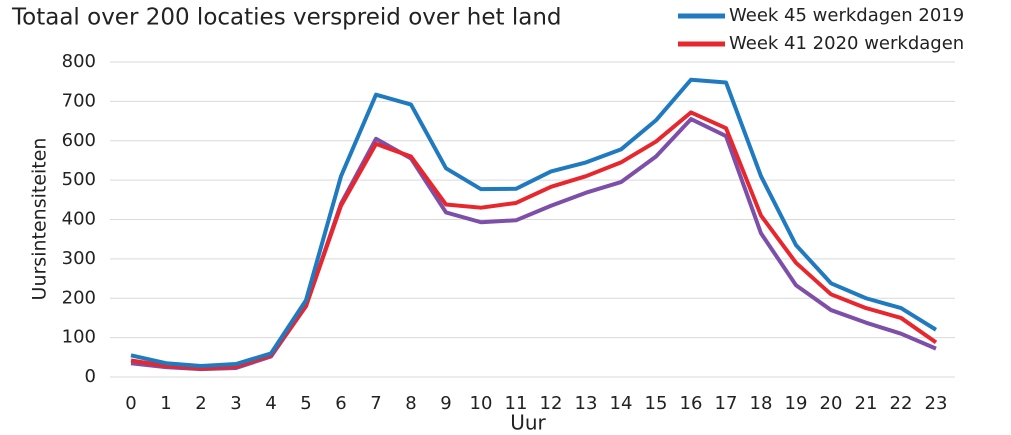 Image resolution: width=1011 pixels, height=435 pixels. What do you see at coordinates (270, 403) in the screenshot?
I see `x-tick-label: 4` at bounding box center [270, 403].